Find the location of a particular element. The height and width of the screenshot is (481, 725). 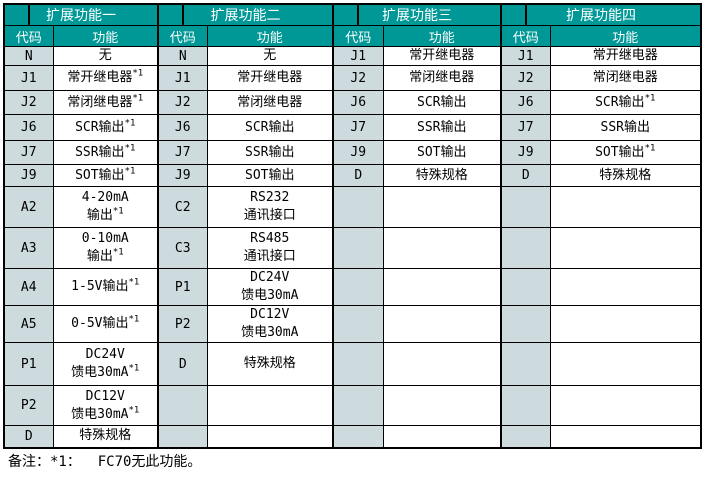

function-cell: 常闭继电器*1 is located at coordinates (105, 102).